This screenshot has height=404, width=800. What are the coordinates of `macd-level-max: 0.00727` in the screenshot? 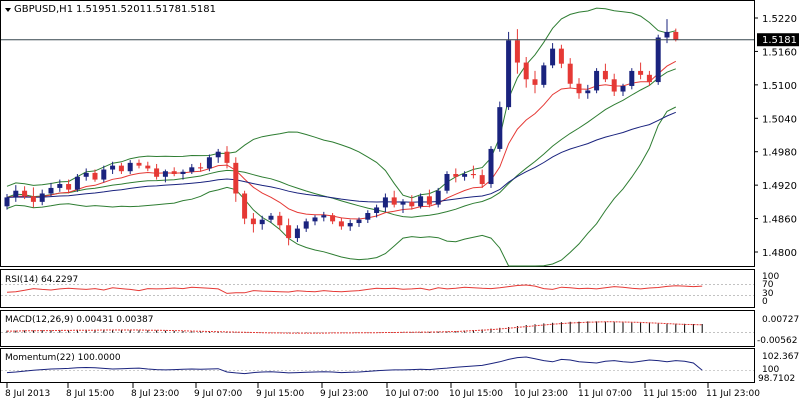 It's located at (780, 320).